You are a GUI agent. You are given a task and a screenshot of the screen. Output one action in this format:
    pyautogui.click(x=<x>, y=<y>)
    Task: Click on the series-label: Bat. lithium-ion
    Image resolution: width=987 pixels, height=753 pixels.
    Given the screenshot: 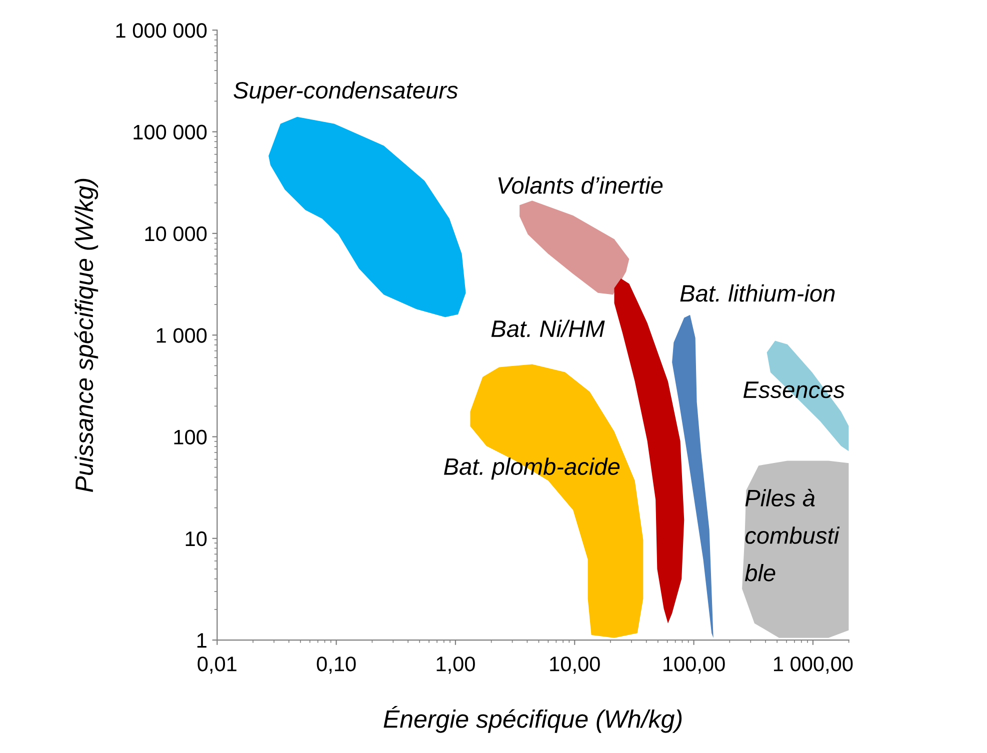 What is the action you would take?
    pyautogui.click(x=757, y=293)
    